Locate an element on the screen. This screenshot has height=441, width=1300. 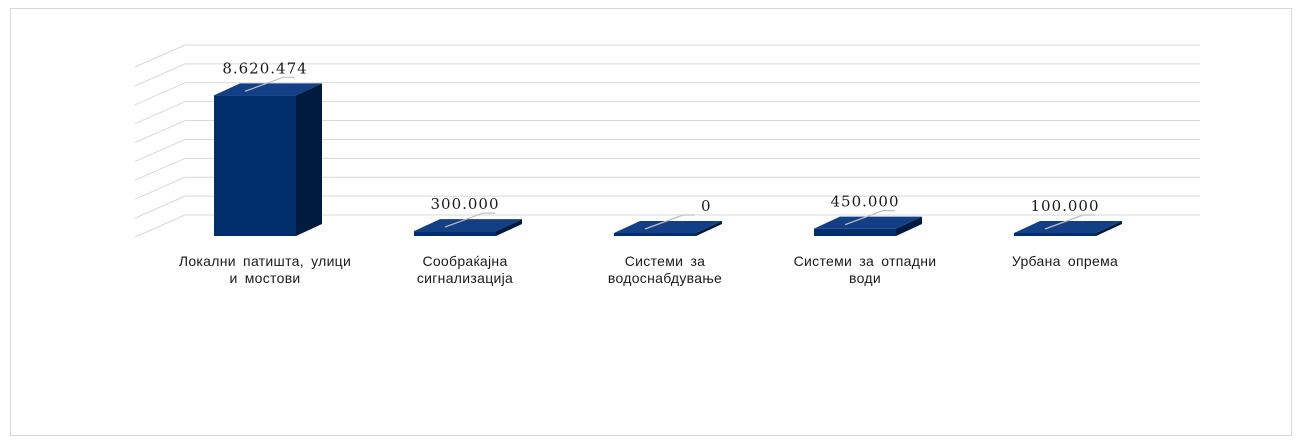
category-label: Системи за водоснабдување is located at coordinates (665, 269).